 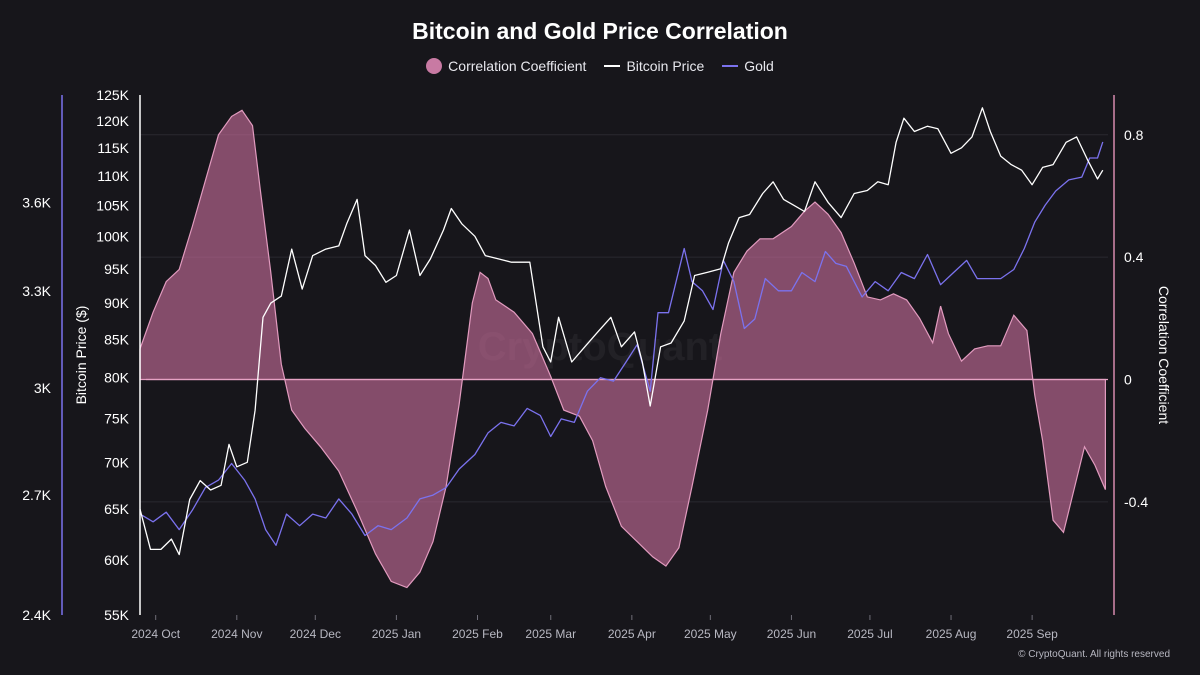 I want to click on bitcoin-tick-label: 85K, so click(x=117, y=339).